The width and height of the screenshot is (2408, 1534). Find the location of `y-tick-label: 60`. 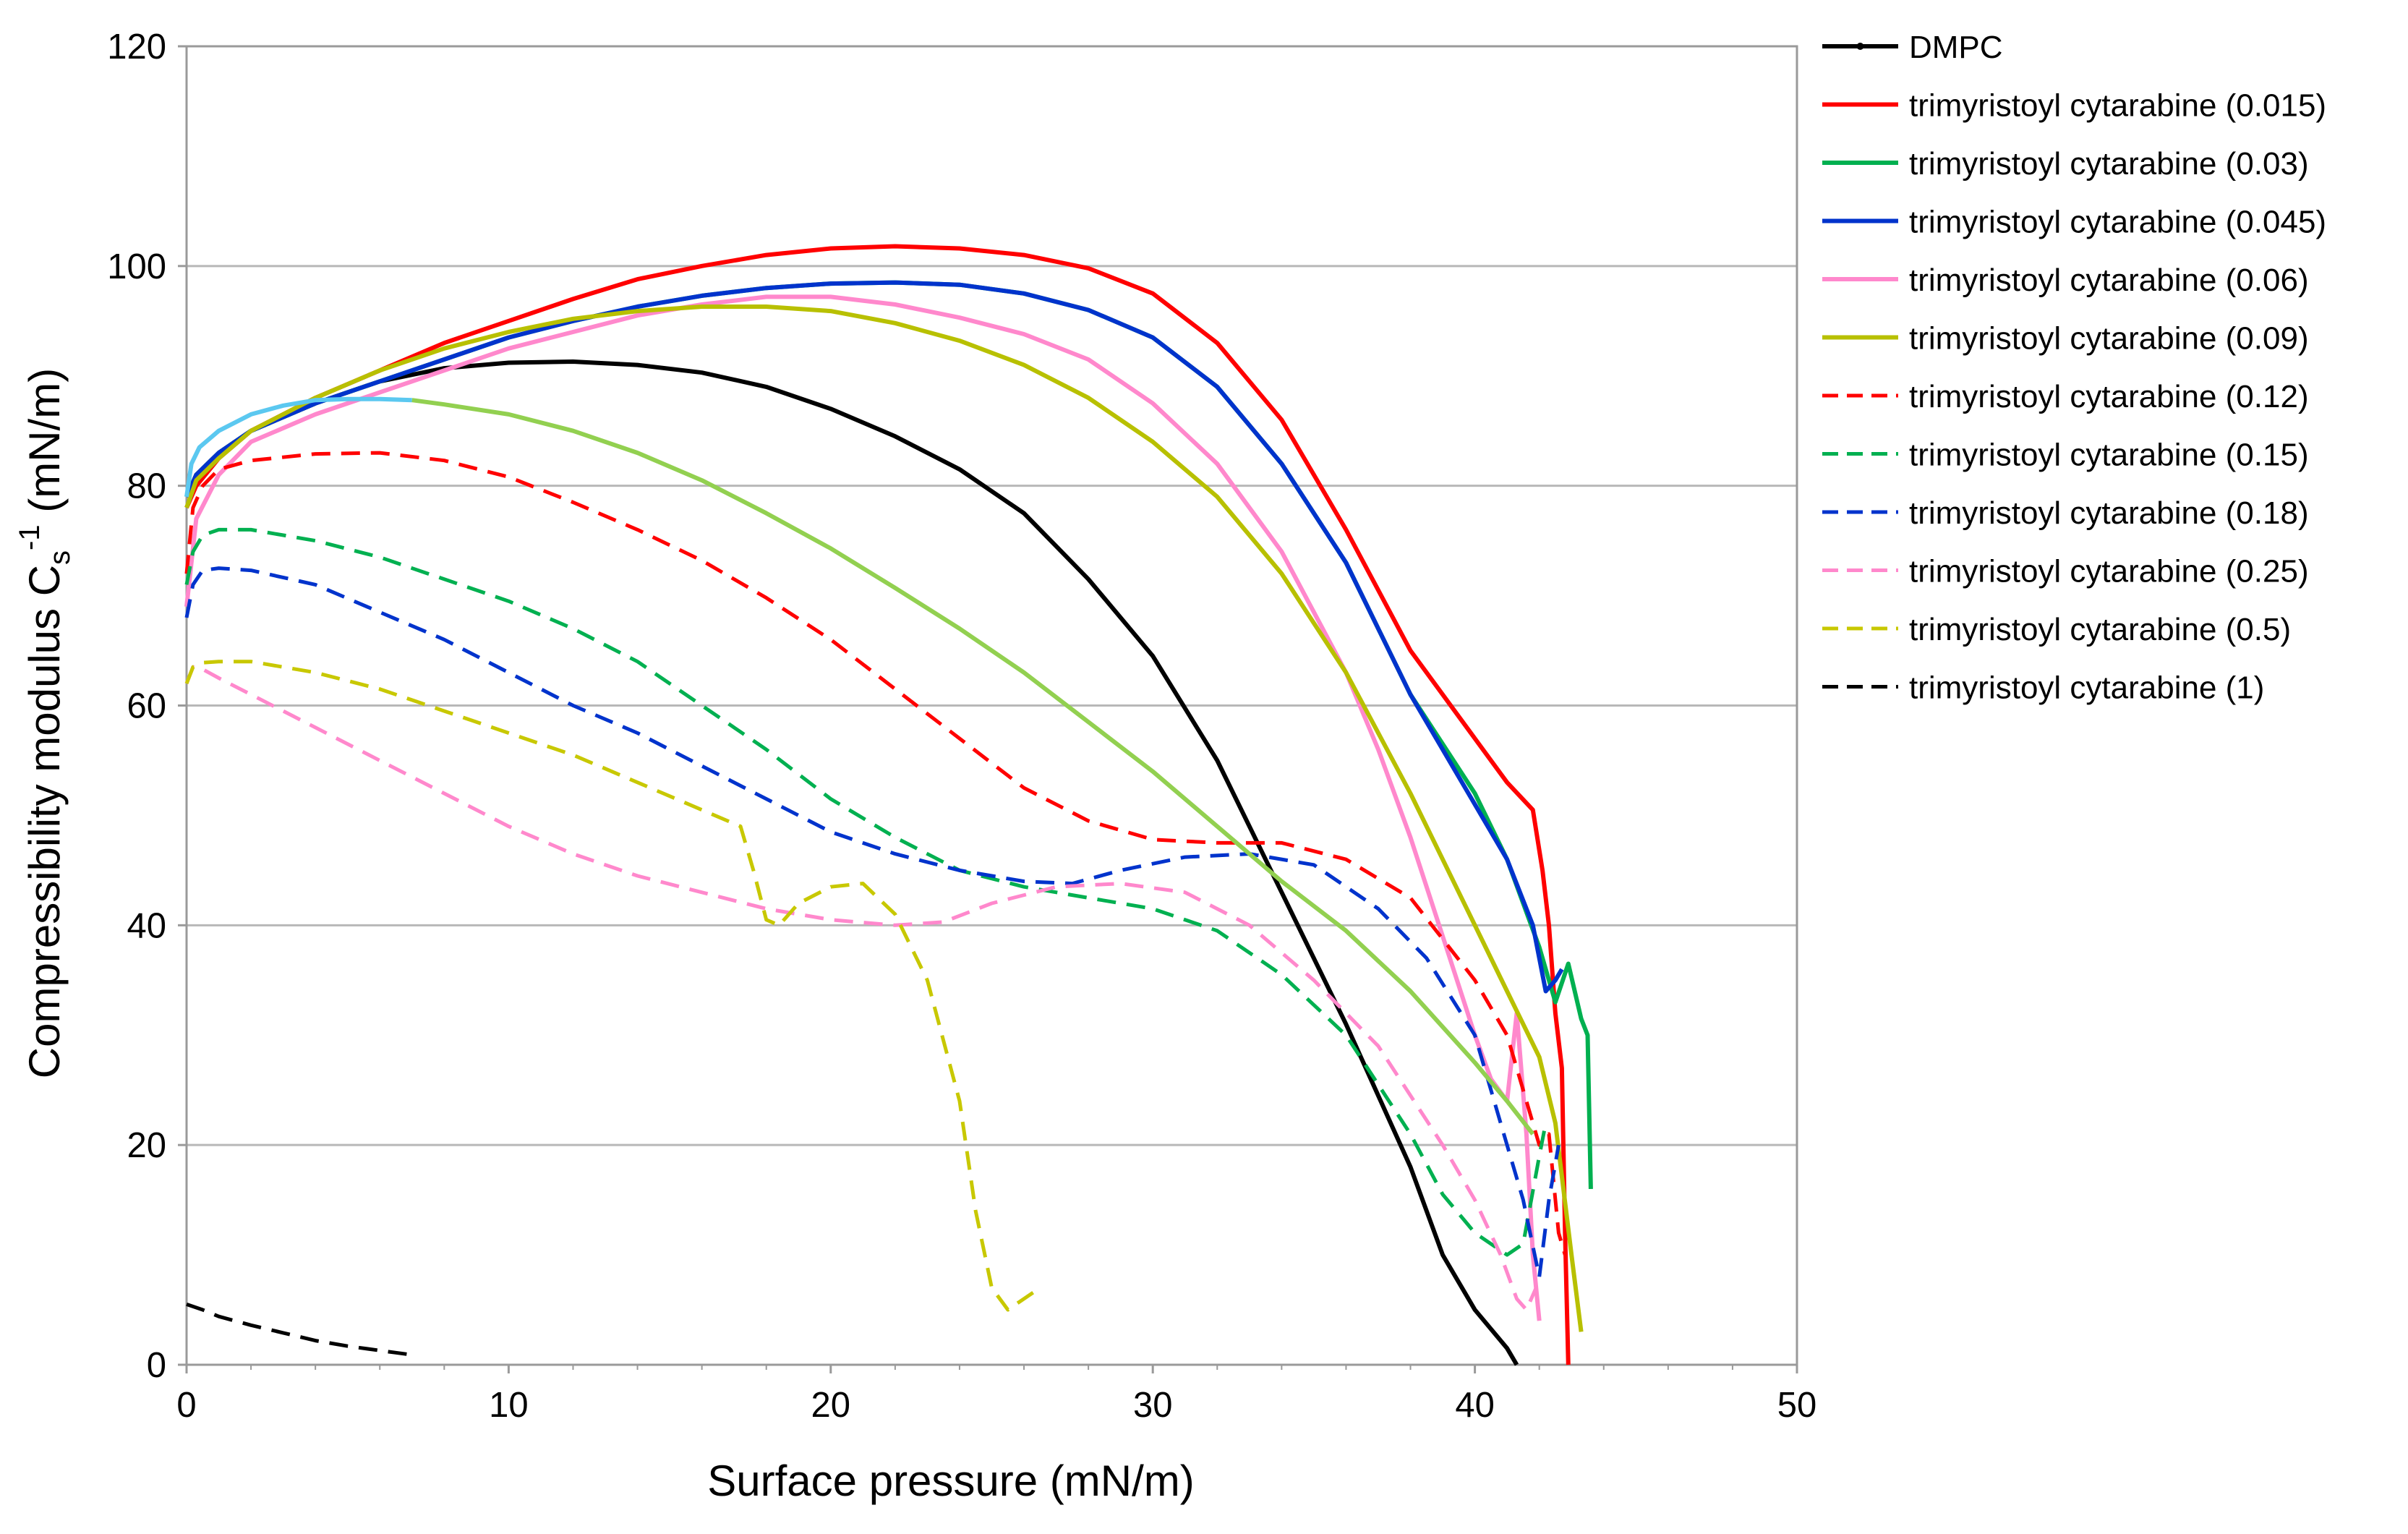

y-tick-label: 60 is located at coordinates (146, 706).